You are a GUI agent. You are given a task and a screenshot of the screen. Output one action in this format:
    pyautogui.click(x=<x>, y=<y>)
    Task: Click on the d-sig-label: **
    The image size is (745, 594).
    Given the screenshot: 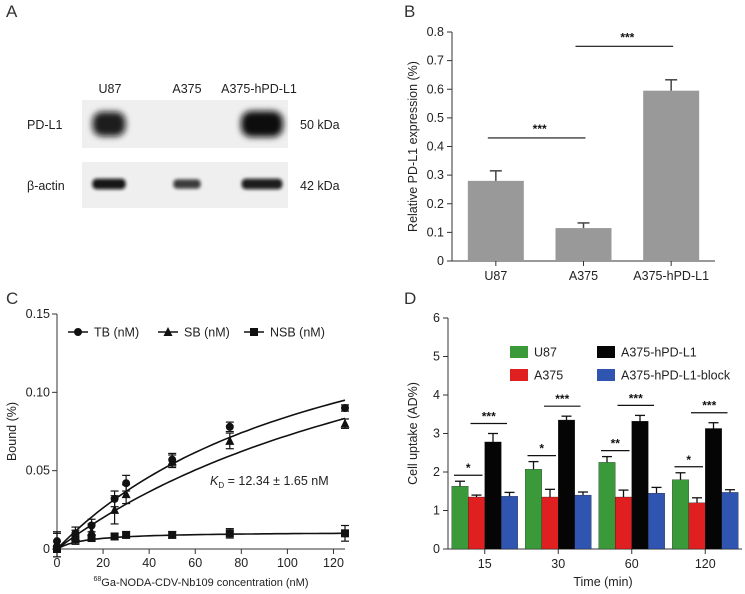 What is the action you would take?
    pyautogui.click(x=616, y=444)
    